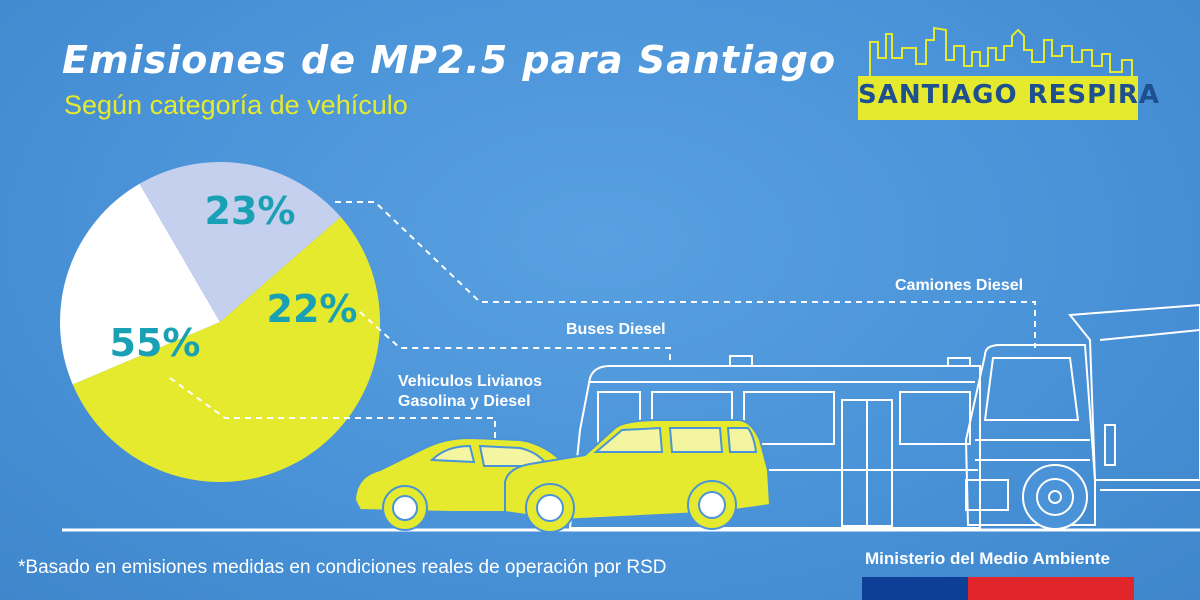  Describe the element at coordinates (1082, 416) in the screenshot. I see `truck-illustration` at that location.